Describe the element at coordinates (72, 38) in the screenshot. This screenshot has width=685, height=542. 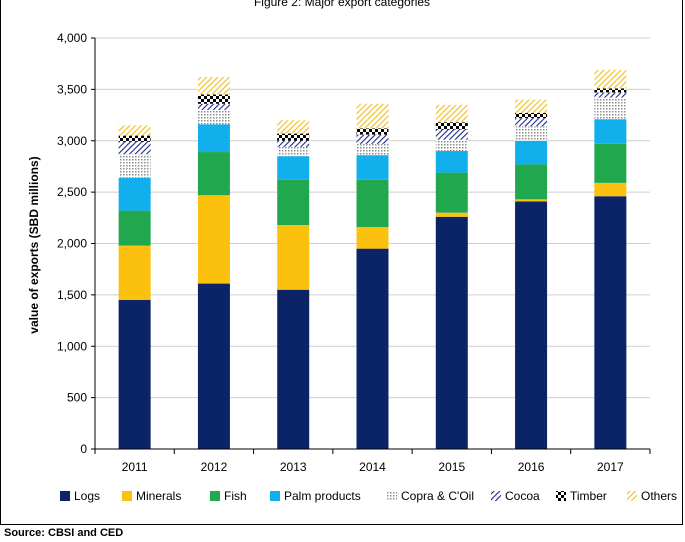
I see `y-tick-label: 4,000` at that location.